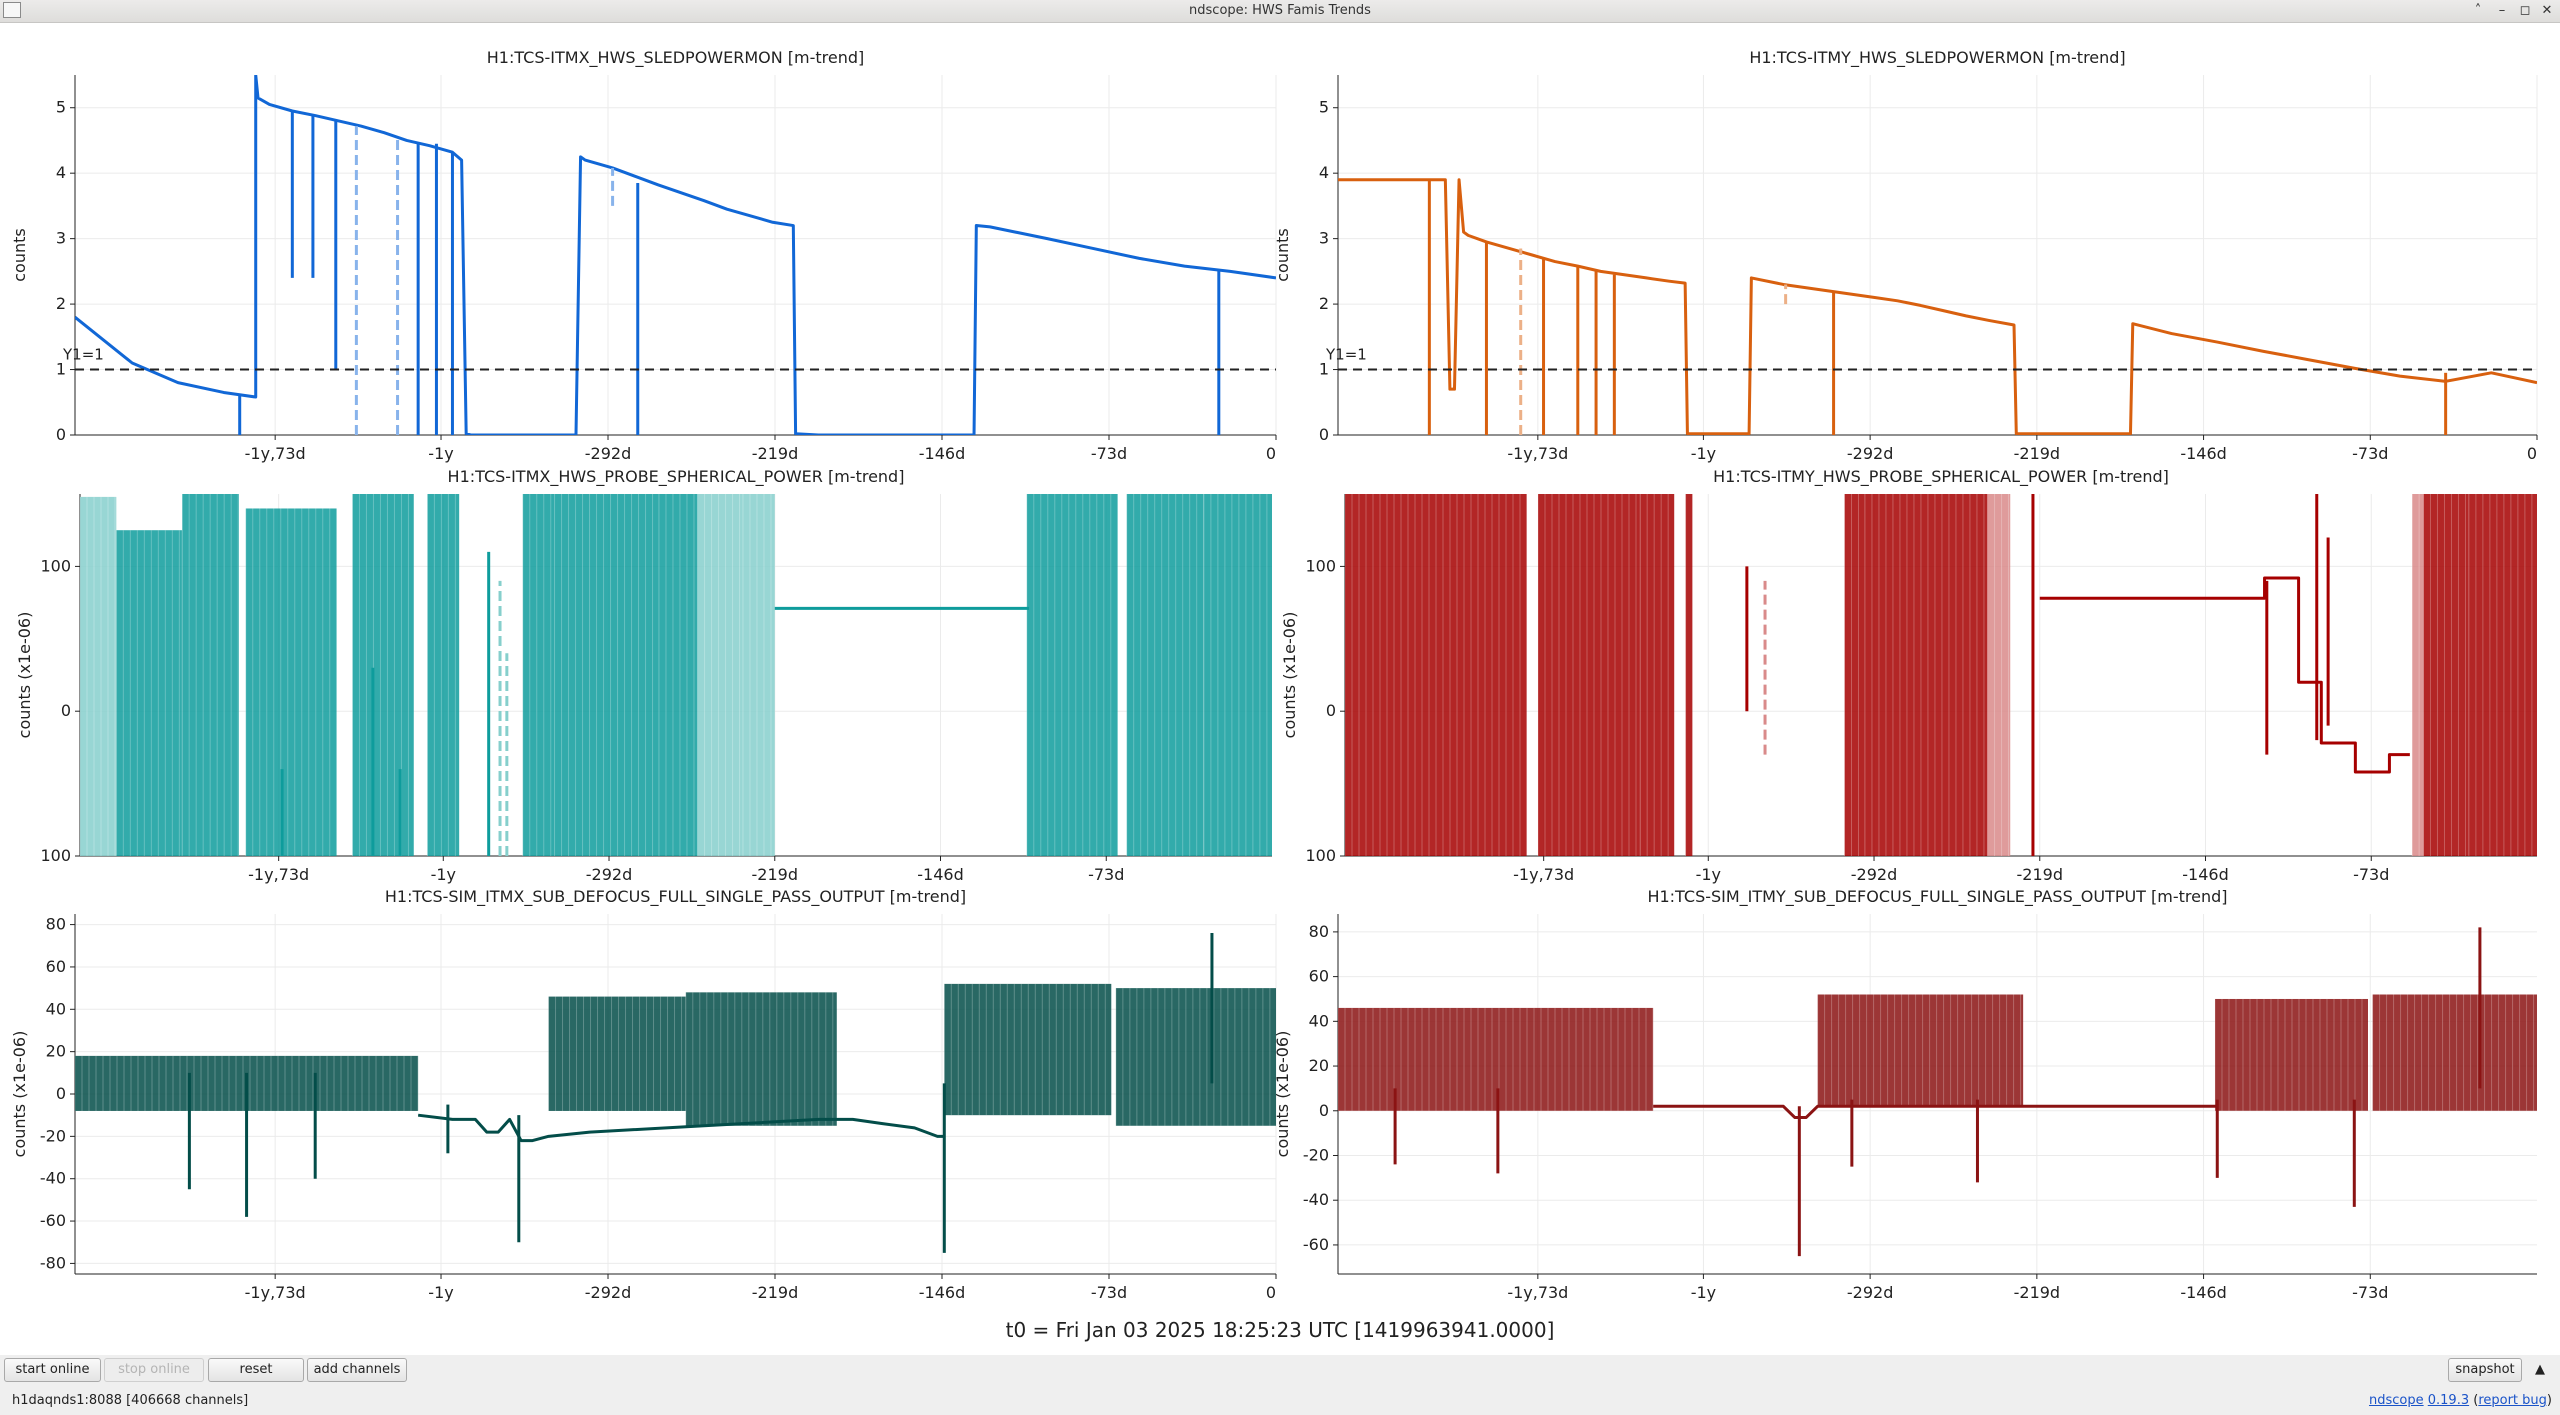  What do you see at coordinates (2540, 1369) in the screenshot?
I see `menu-arrow-icon: ▲` at bounding box center [2540, 1369].